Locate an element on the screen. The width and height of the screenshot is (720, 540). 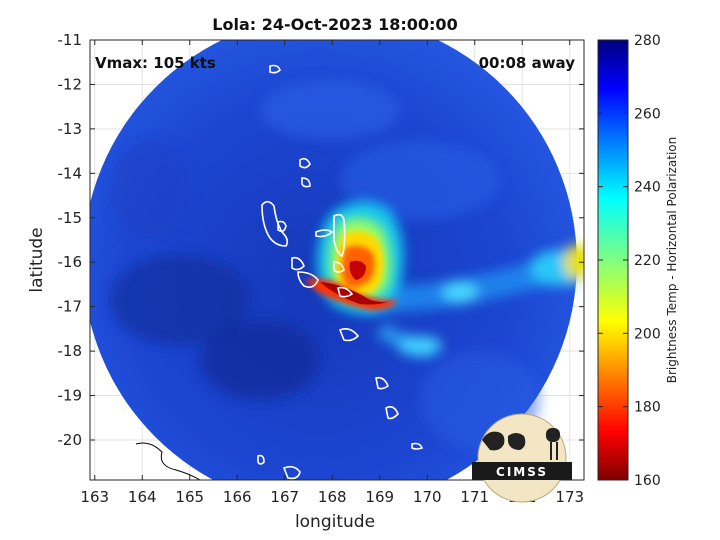
time-offset-annotation: 00:08 away is located at coordinates (527, 63).